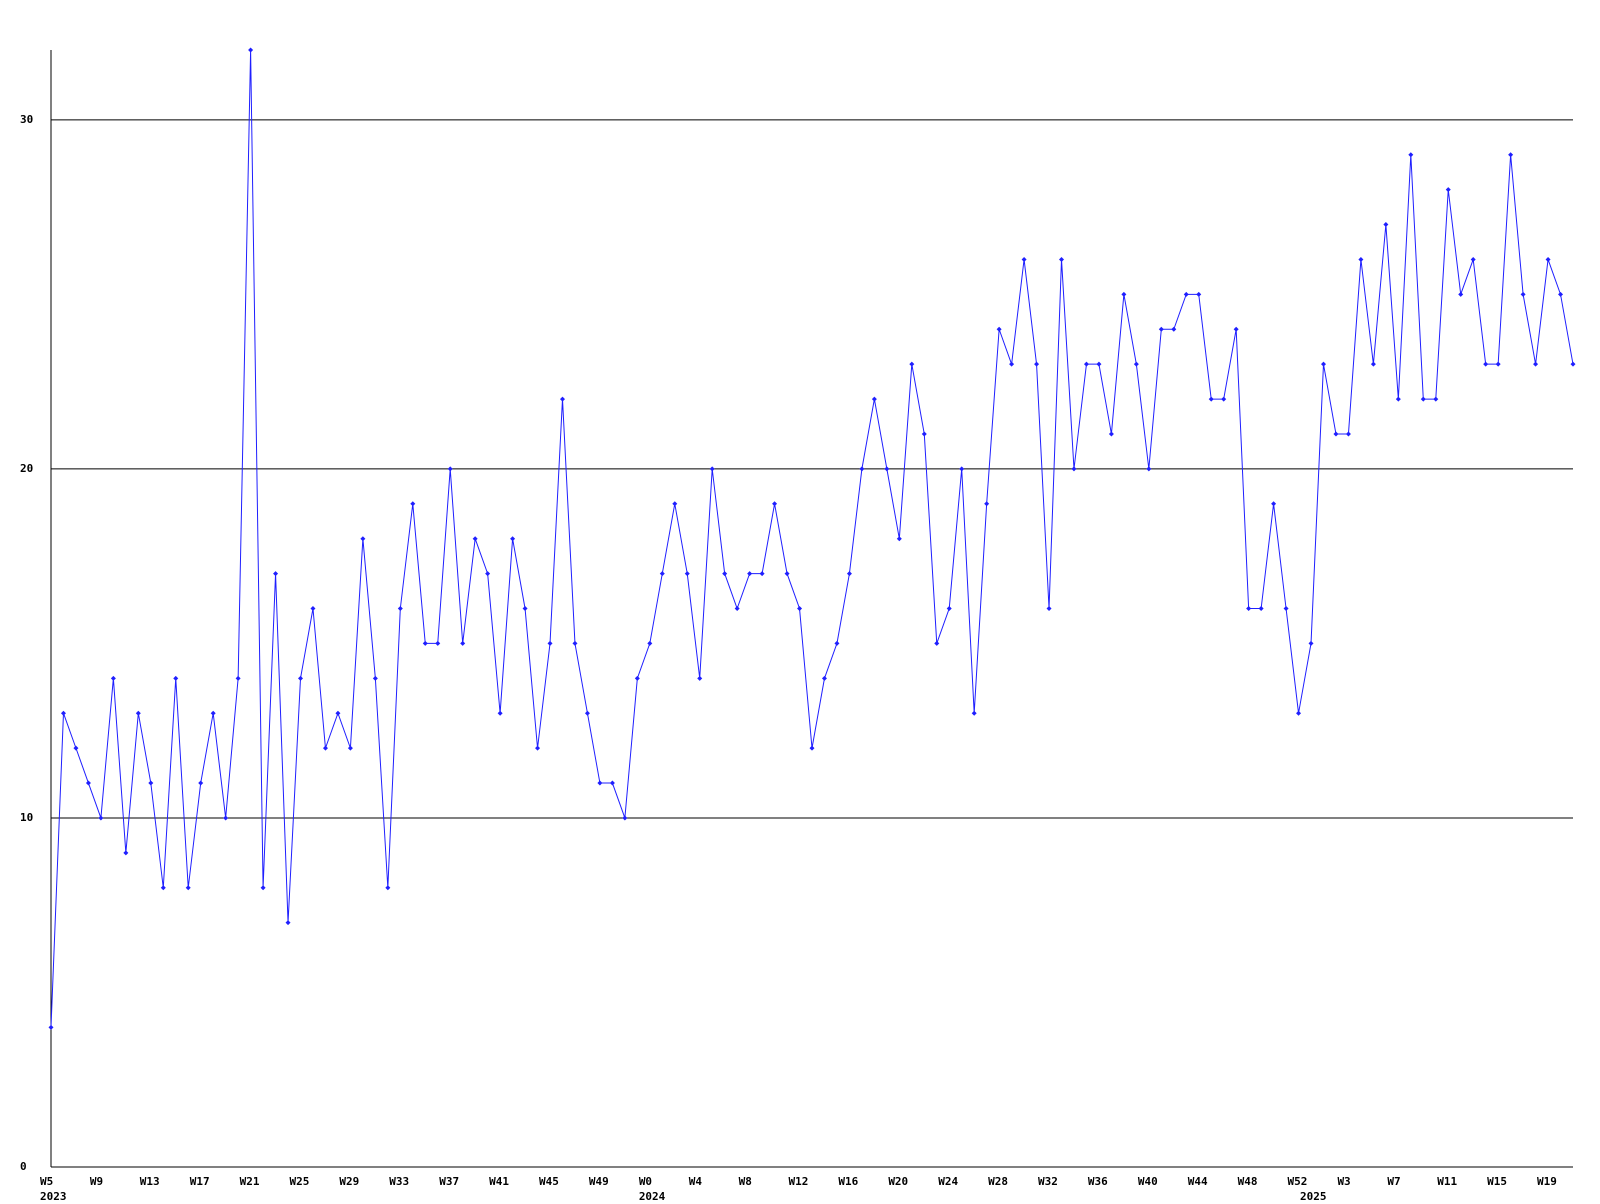  I want to click on x-tick-label: W9, so click(96, 1181).